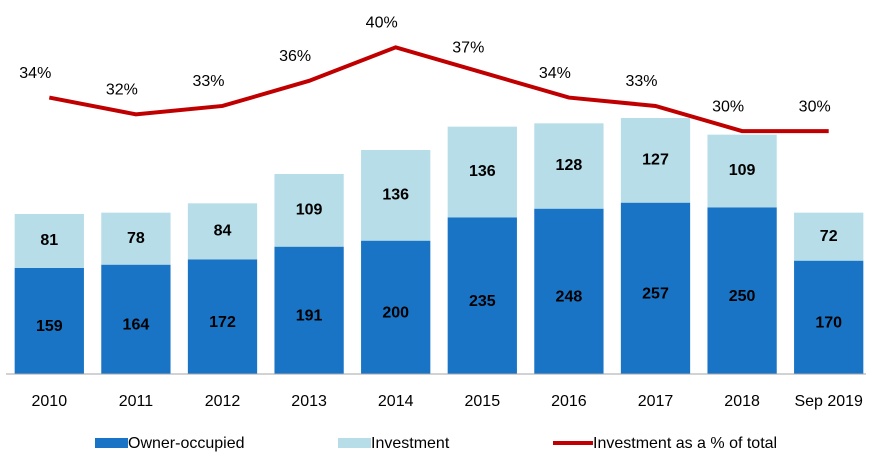 This screenshot has height=455, width=872. I want to click on line-value-label: 37%, so click(468, 48).